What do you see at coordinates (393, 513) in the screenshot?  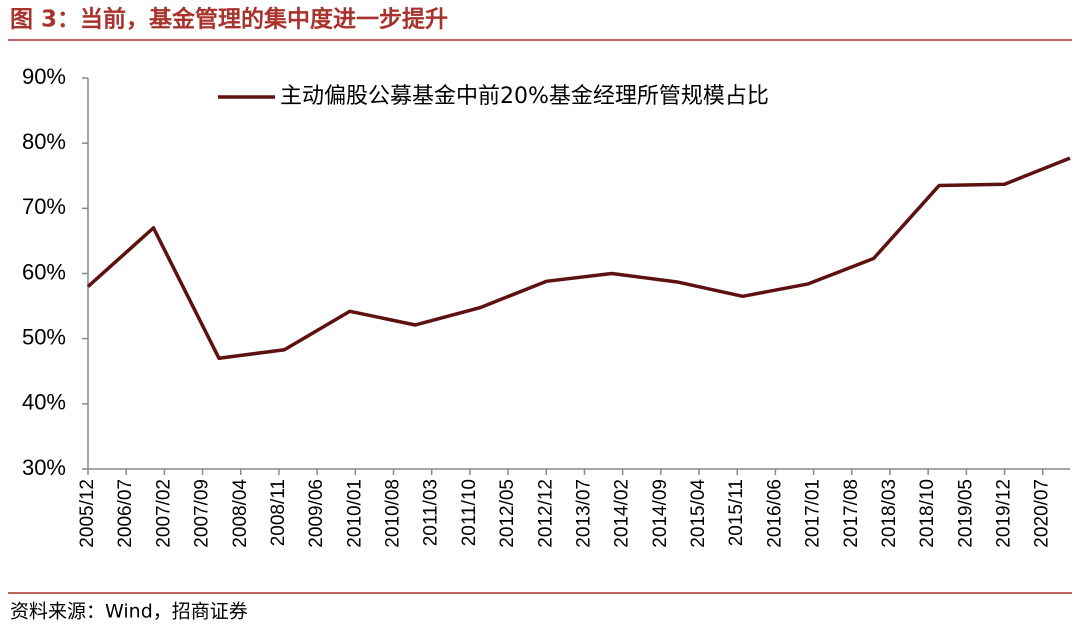 I see `x-tick-label: 2010/08` at bounding box center [393, 513].